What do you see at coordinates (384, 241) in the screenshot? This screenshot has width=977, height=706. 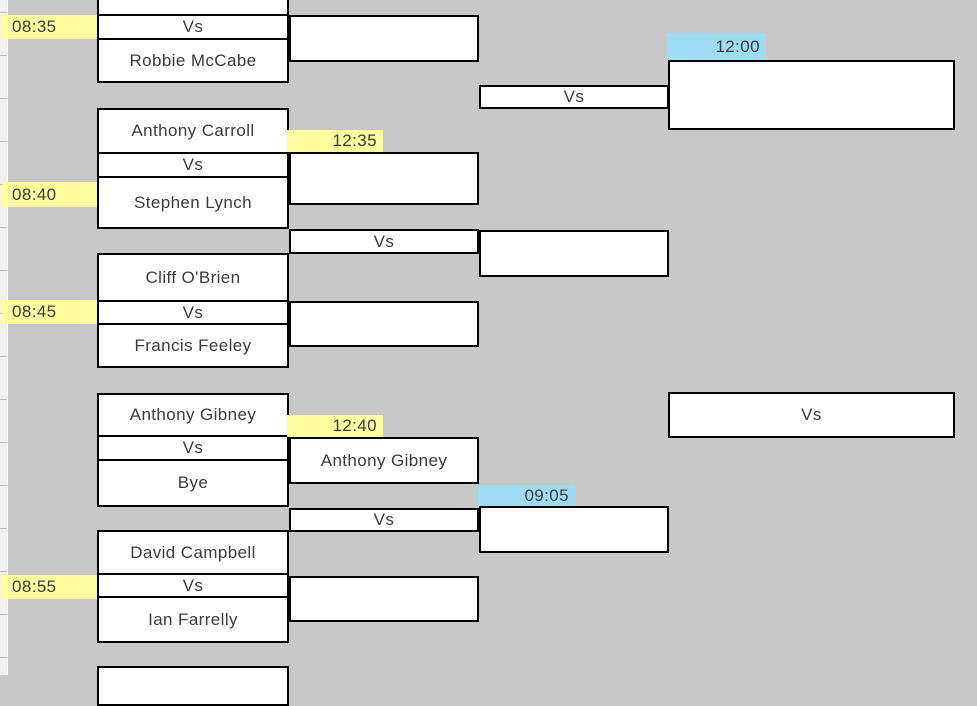 I see `vs-cell-r2-top: Vs` at bounding box center [384, 241].